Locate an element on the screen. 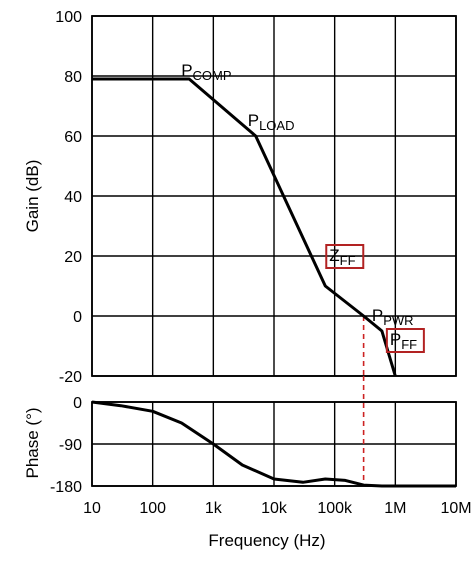  gain-axis-title: Gain (dB) is located at coordinates (32, 196).